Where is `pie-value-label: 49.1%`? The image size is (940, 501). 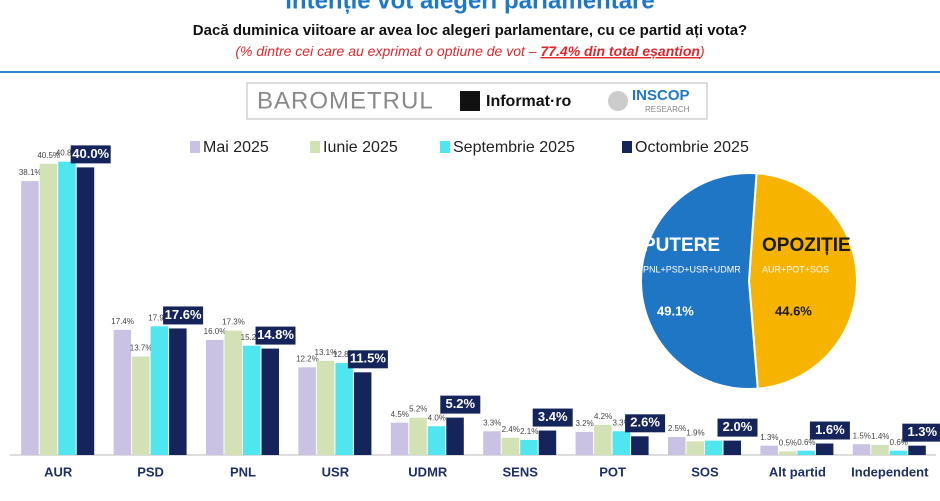 pie-value-label: 49.1% is located at coordinates (675, 310).